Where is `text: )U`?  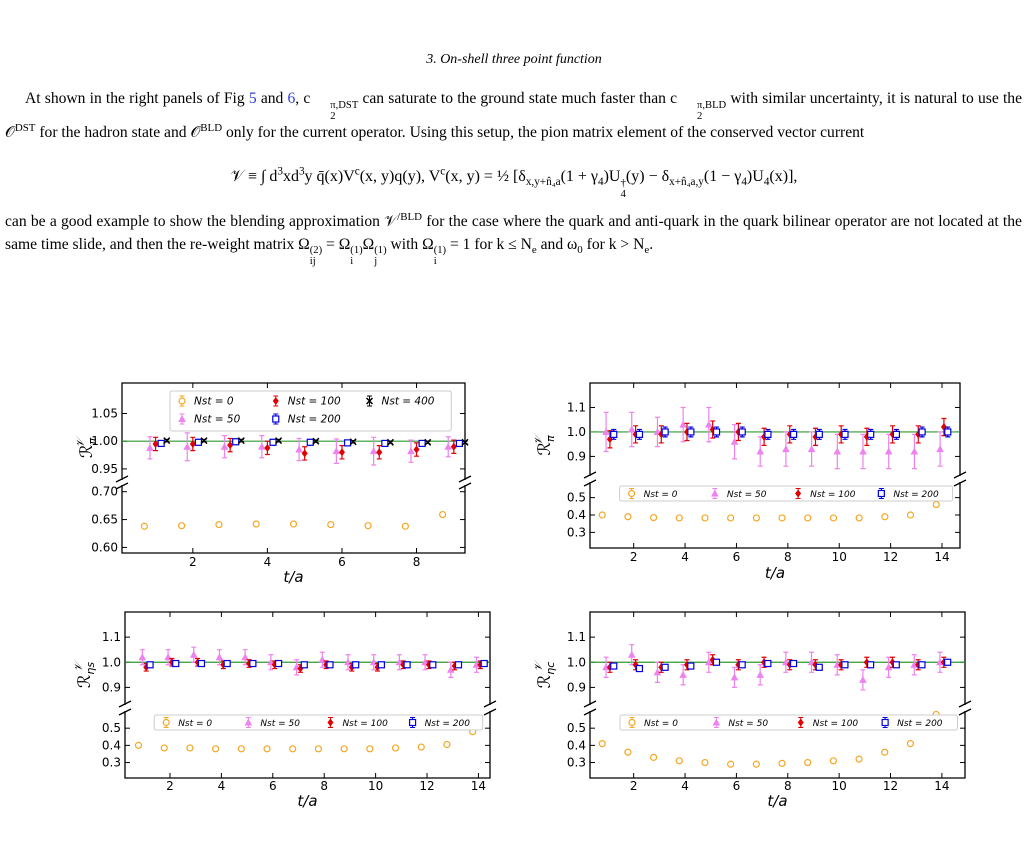 text: )U is located at coordinates (755, 176).